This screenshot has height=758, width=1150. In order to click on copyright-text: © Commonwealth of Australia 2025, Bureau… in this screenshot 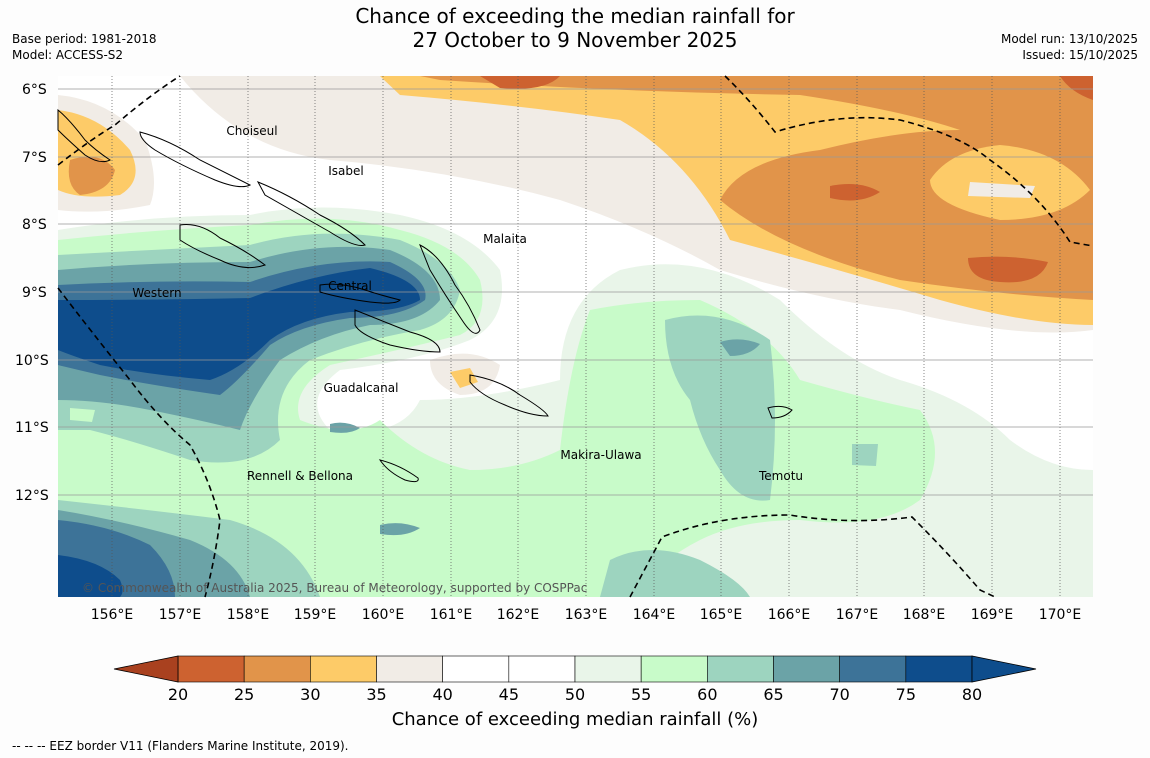, I will do `click(334, 588)`.